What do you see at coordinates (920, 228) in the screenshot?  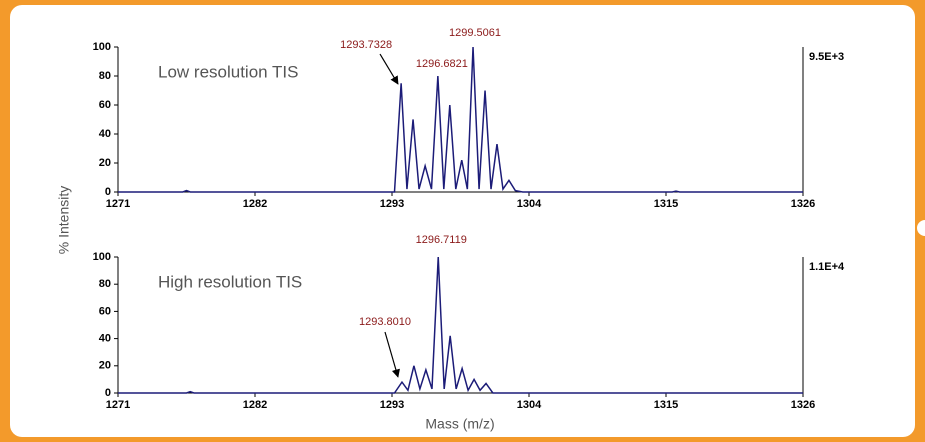 I see `edge-handle` at bounding box center [920, 228].